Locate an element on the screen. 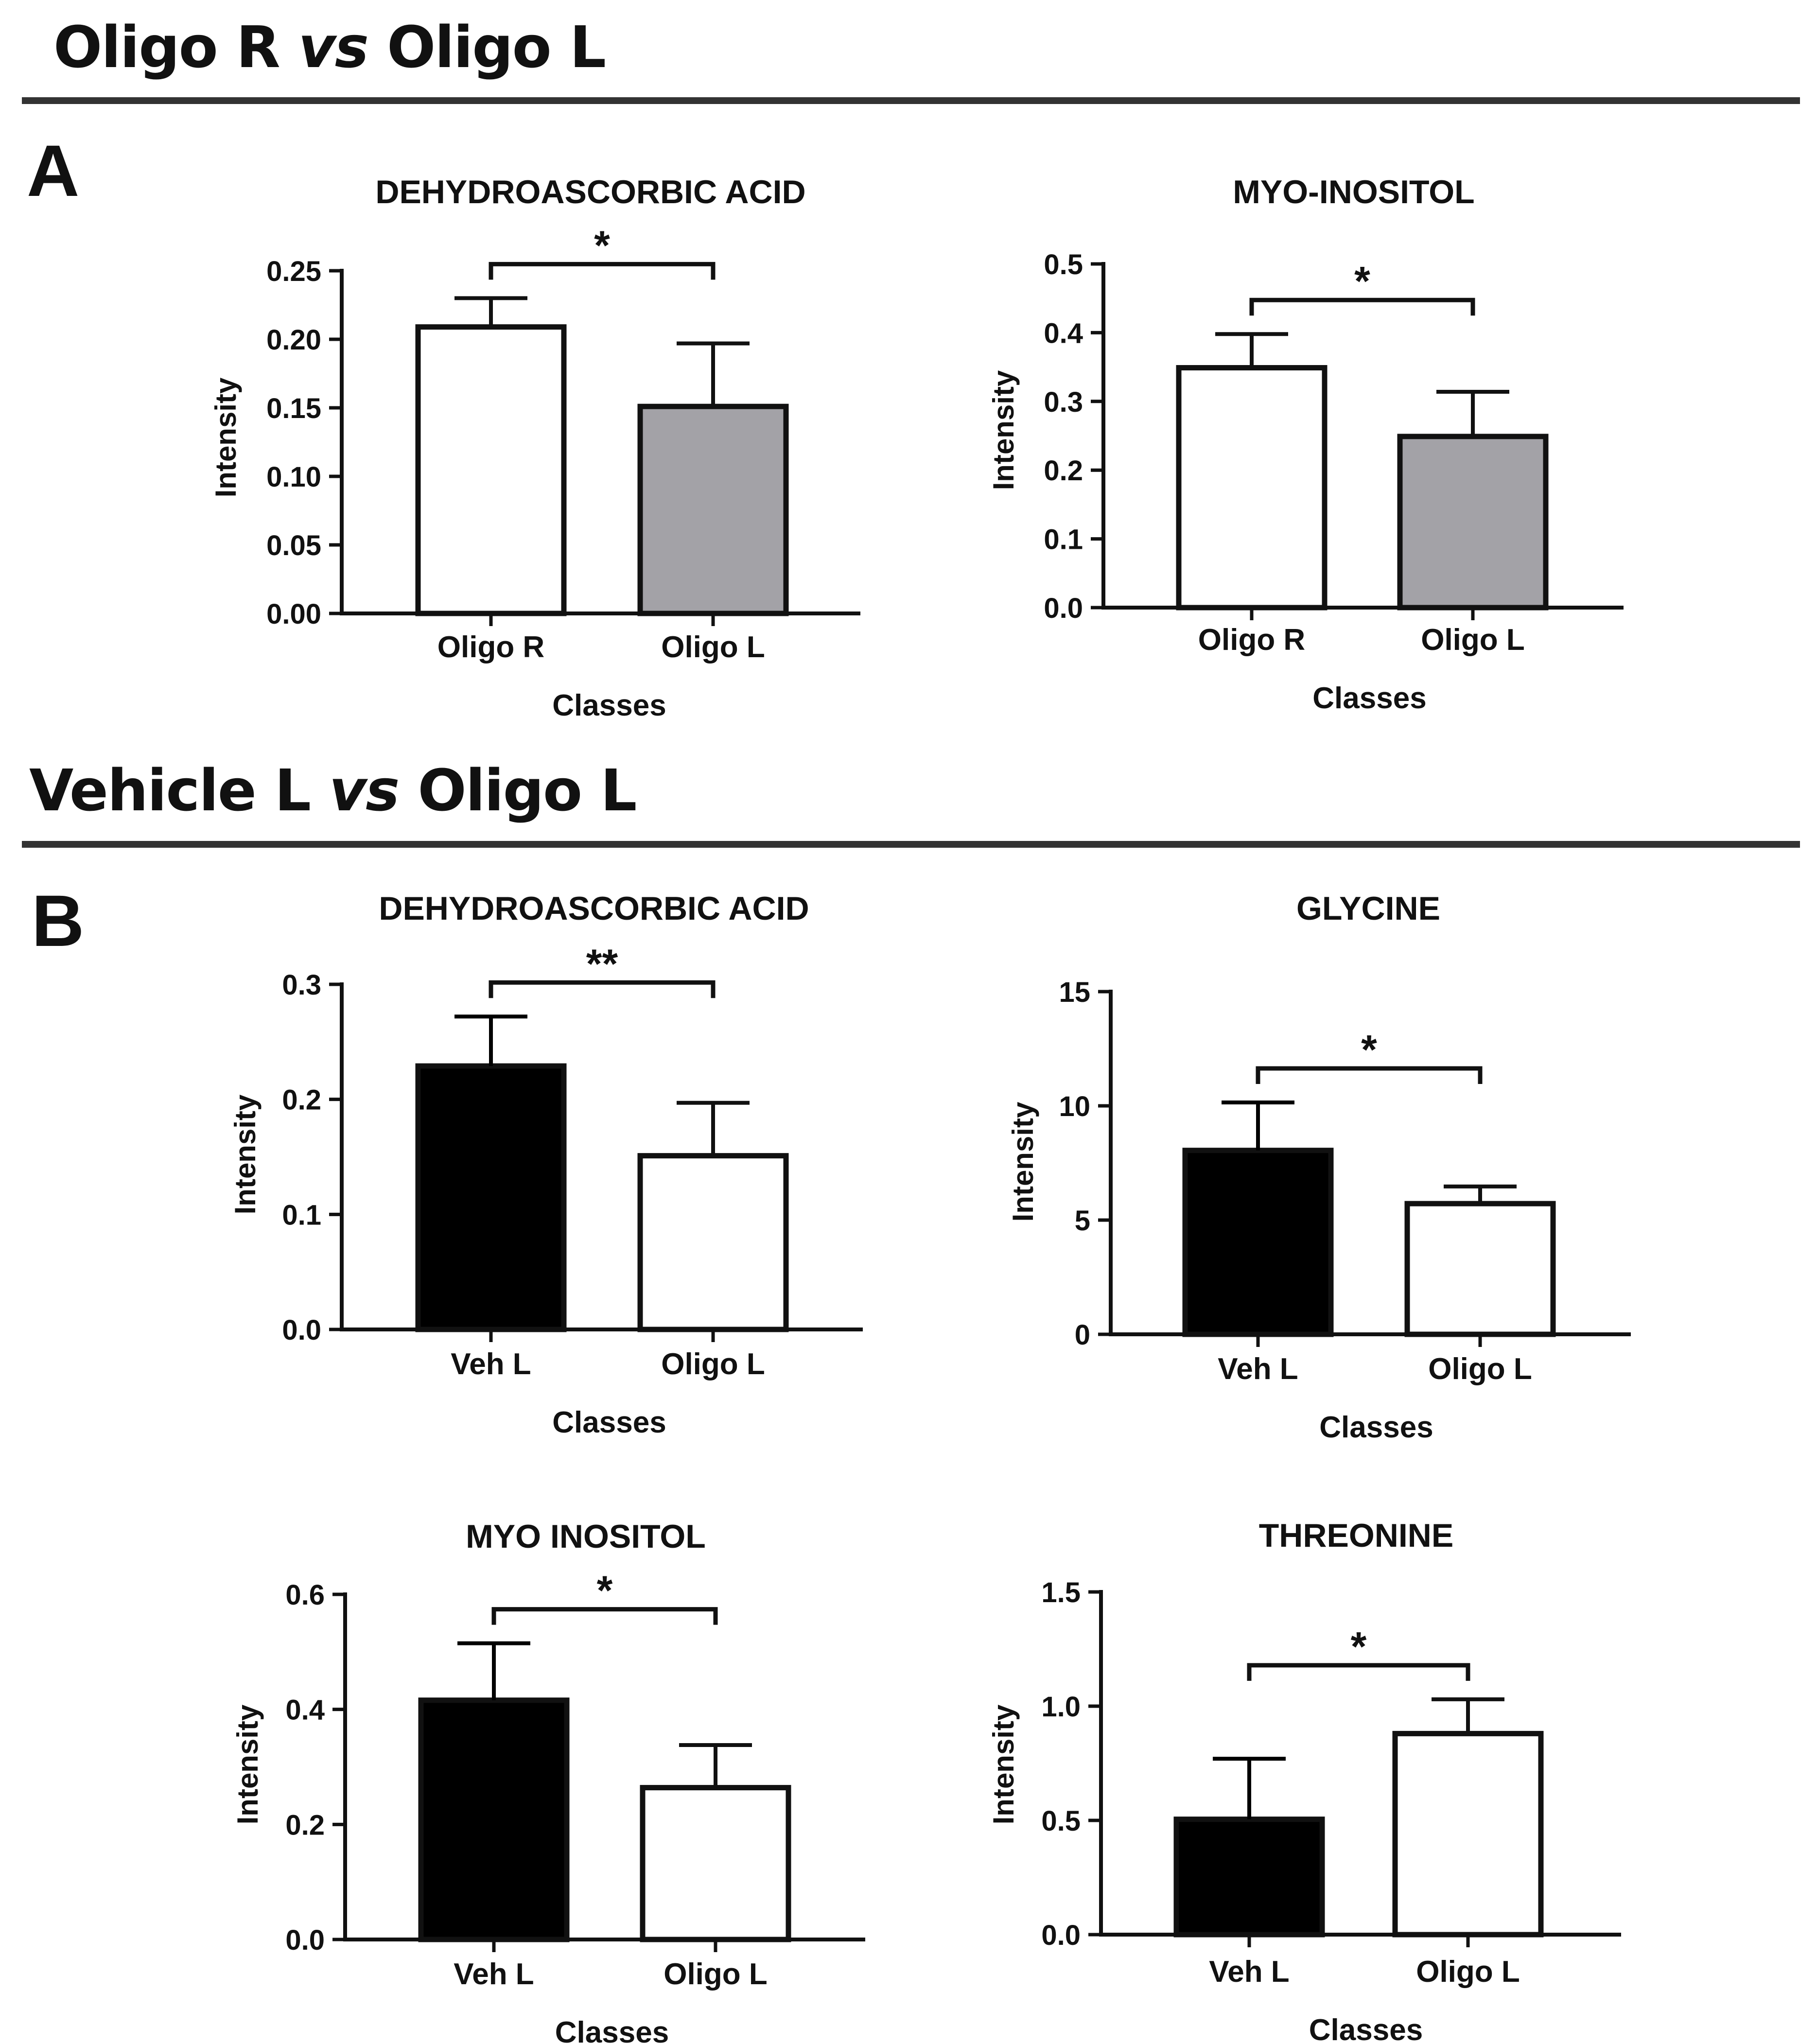 This screenshot has height=2044, width=1817. section-title-b-suffix: Oligo L is located at coordinates (518, 790).